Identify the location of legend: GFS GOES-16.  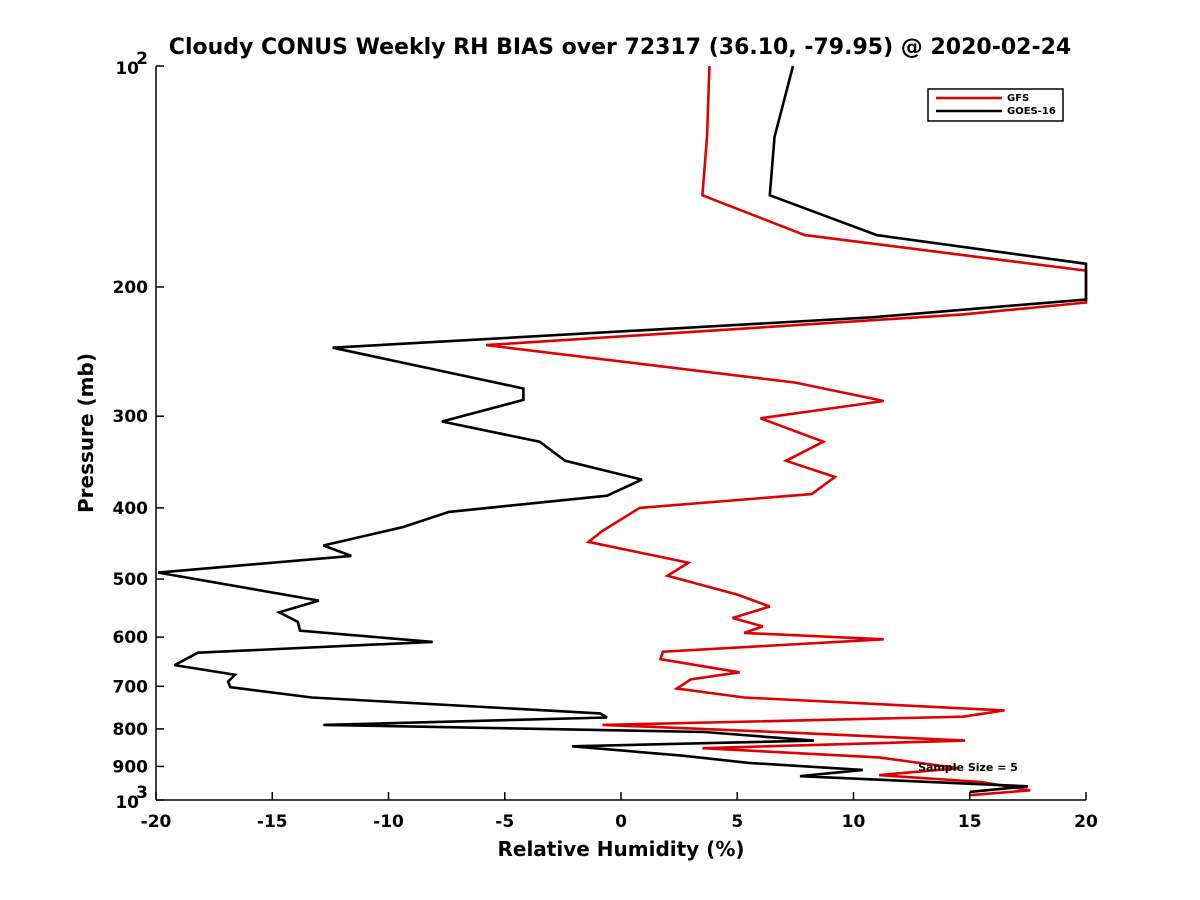
(995, 105).